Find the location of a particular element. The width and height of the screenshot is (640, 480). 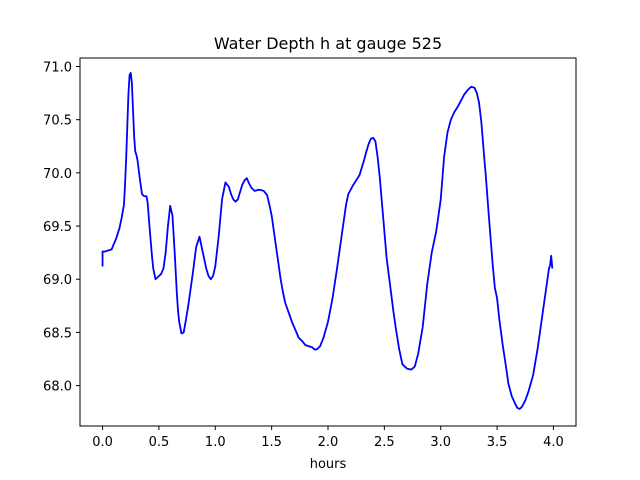

y-tick-label: 69.5 is located at coordinates (57, 227).